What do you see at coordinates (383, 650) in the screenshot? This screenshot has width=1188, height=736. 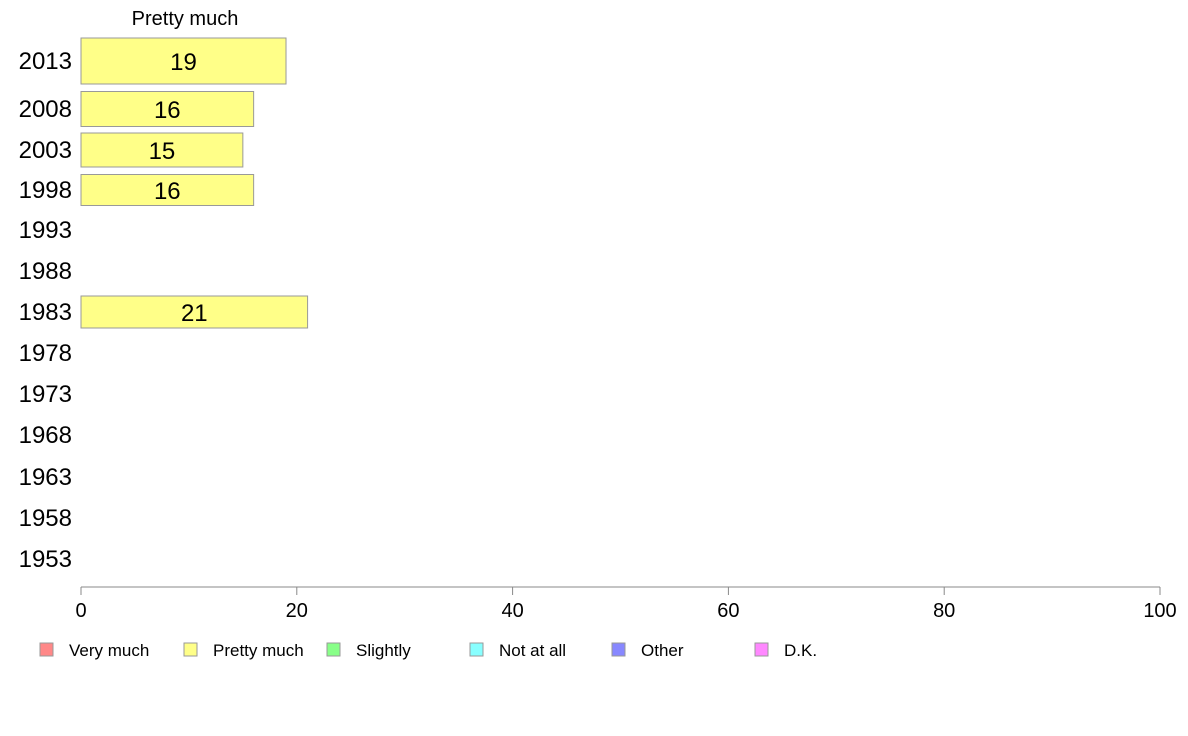 I see `legend-label-slightly: Slightly` at bounding box center [383, 650].